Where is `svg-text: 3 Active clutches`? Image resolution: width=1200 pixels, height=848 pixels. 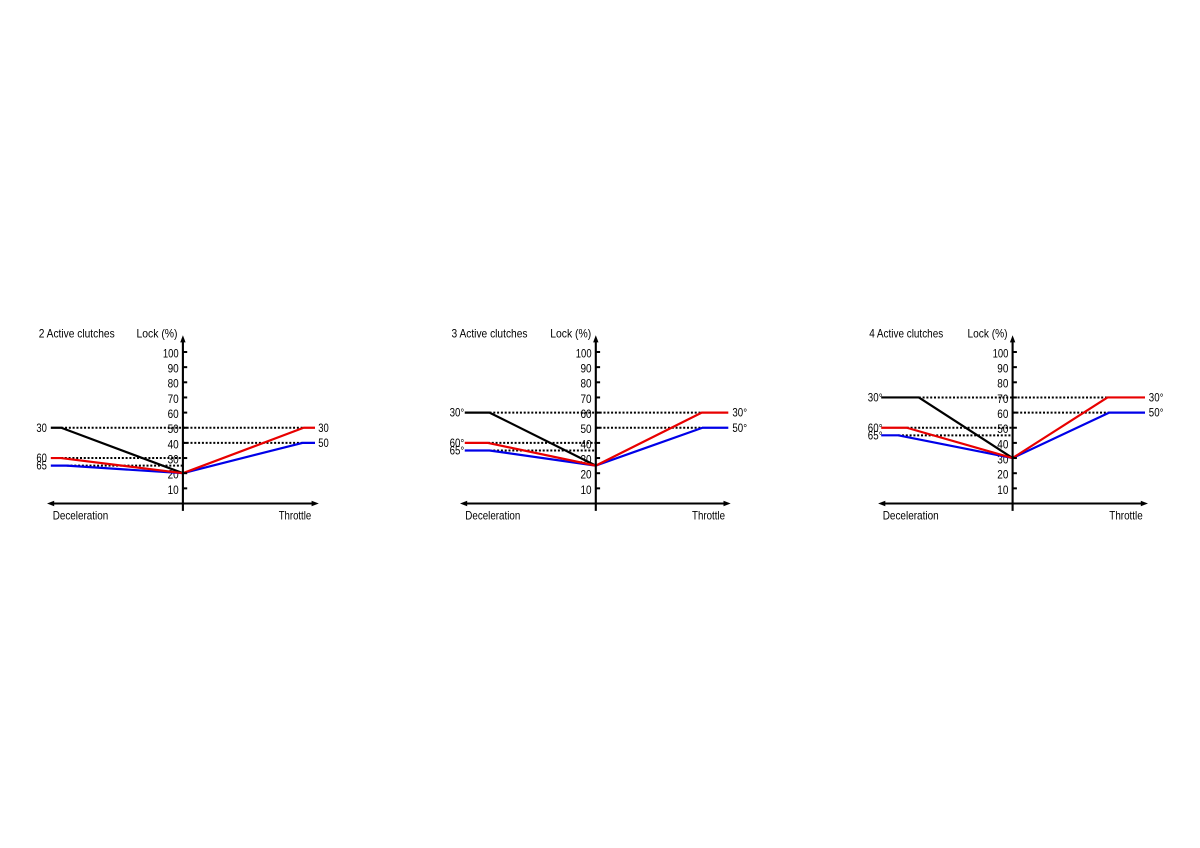
svg-text: 3 Active clutches is located at coordinates (490, 334).